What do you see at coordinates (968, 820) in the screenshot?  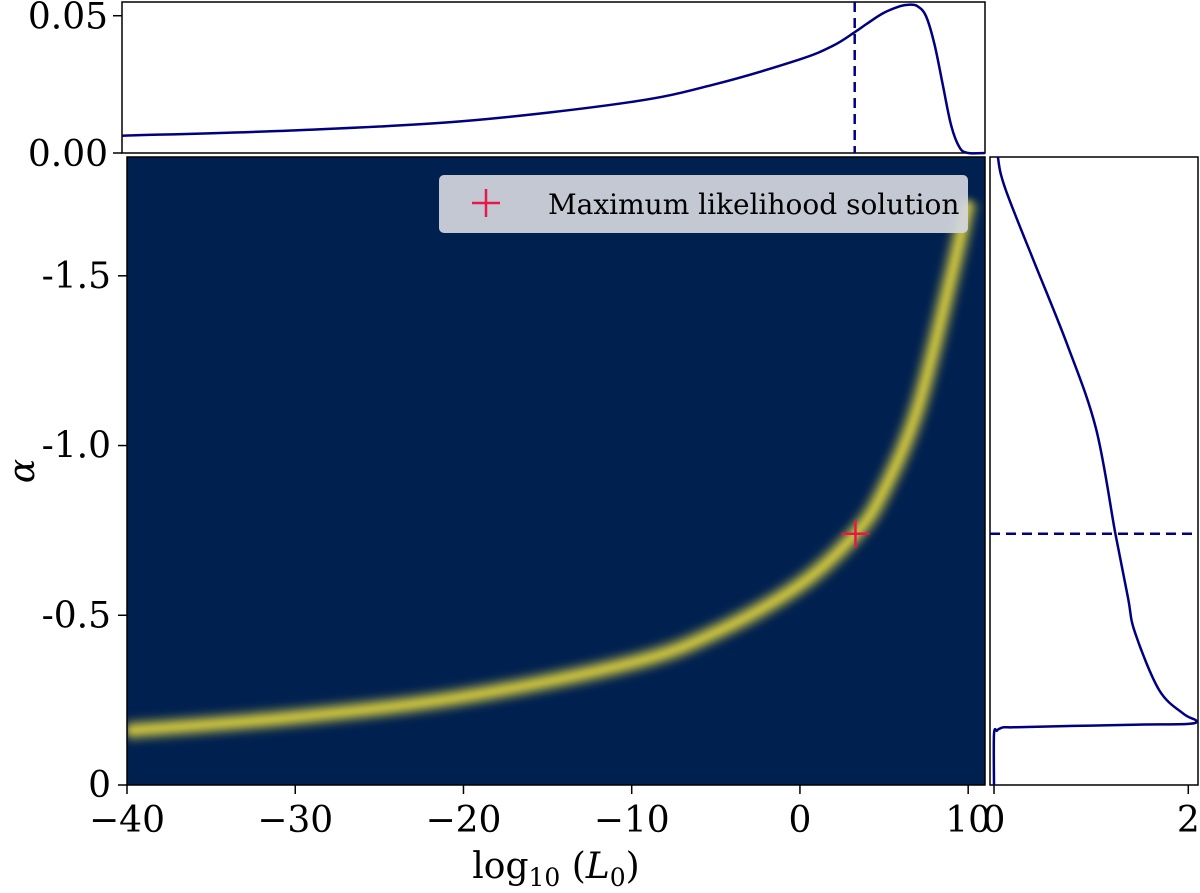 I see `x-tick-label: 10` at bounding box center [968, 820].